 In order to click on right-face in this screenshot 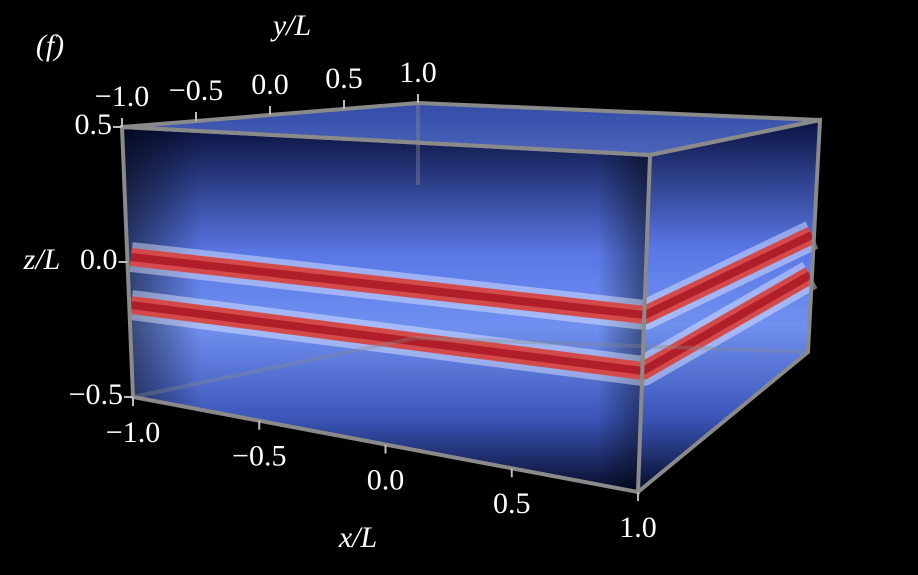, I will do `click(729, 306)`.